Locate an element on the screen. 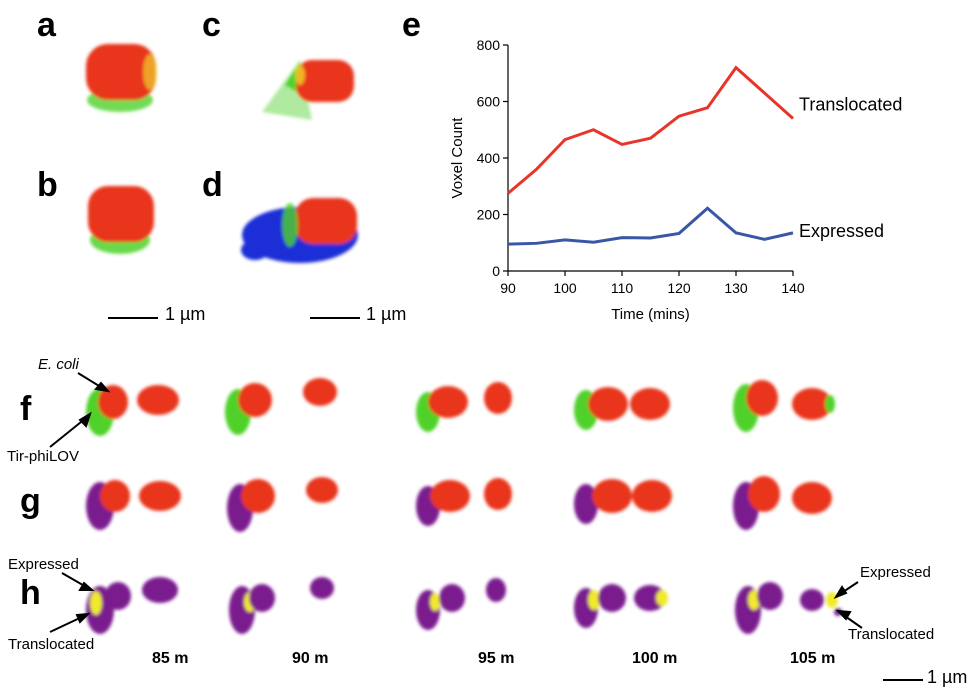 This screenshot has height=688, width=973. panel-label-a: a is located at coordinates (46, 25).